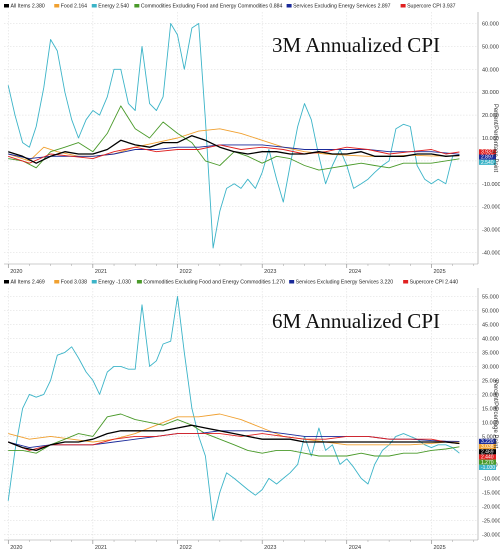  Describe the element at coordinates (491, 493) in the screenshot. I see `y-tick-label: -15.000` at that location.